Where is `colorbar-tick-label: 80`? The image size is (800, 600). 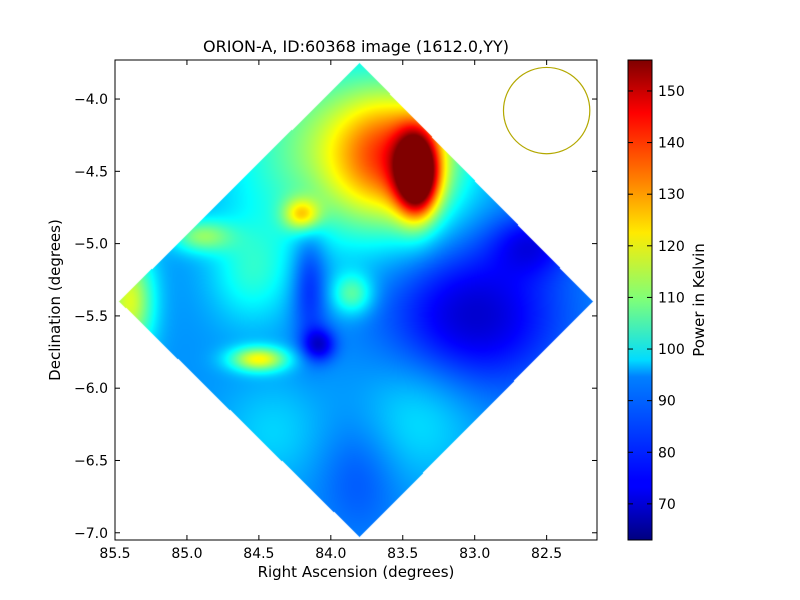 colorbar-tick-label: 80 is located at coordinates (667, 453).